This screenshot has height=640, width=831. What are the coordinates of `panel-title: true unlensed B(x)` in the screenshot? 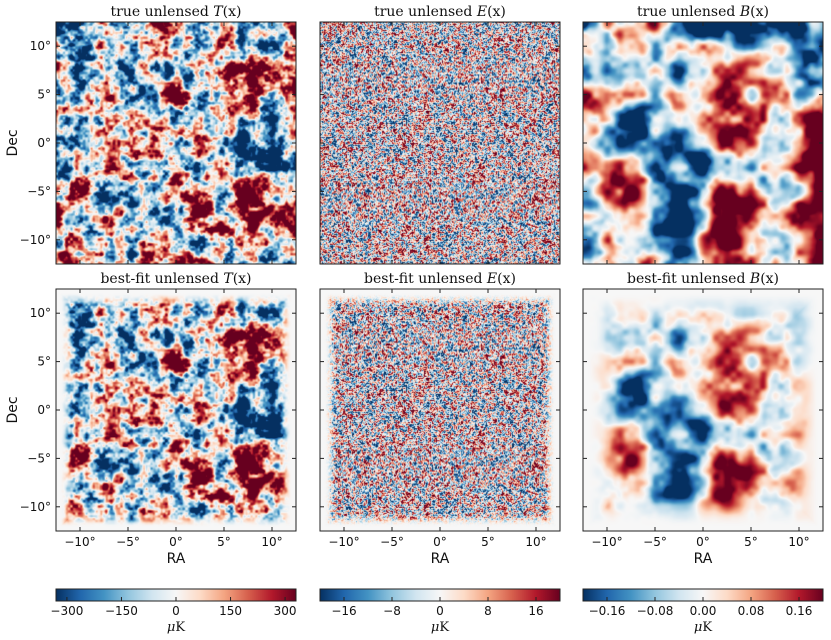 It's located at (703, 12).